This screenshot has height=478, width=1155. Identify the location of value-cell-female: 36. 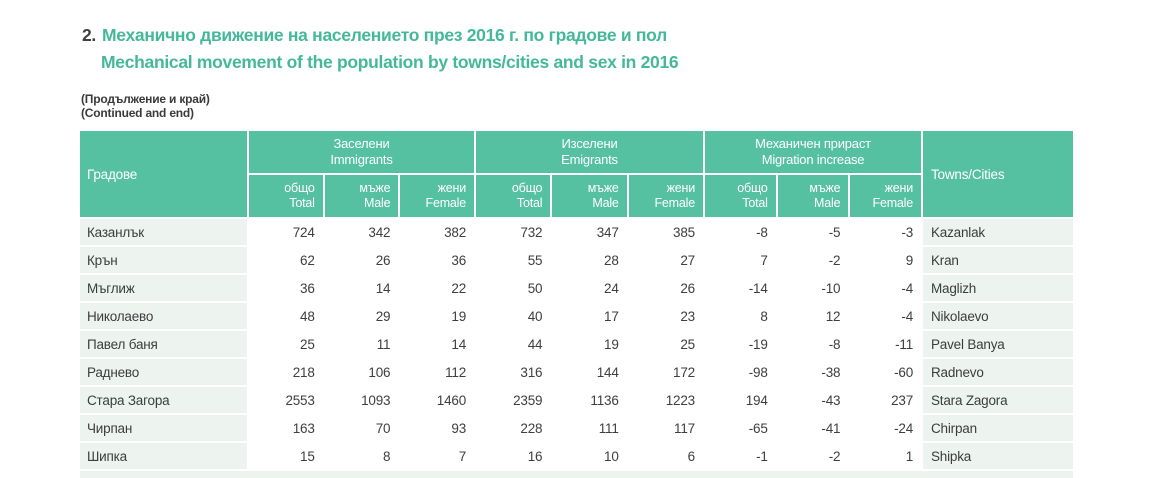
(459, 260).